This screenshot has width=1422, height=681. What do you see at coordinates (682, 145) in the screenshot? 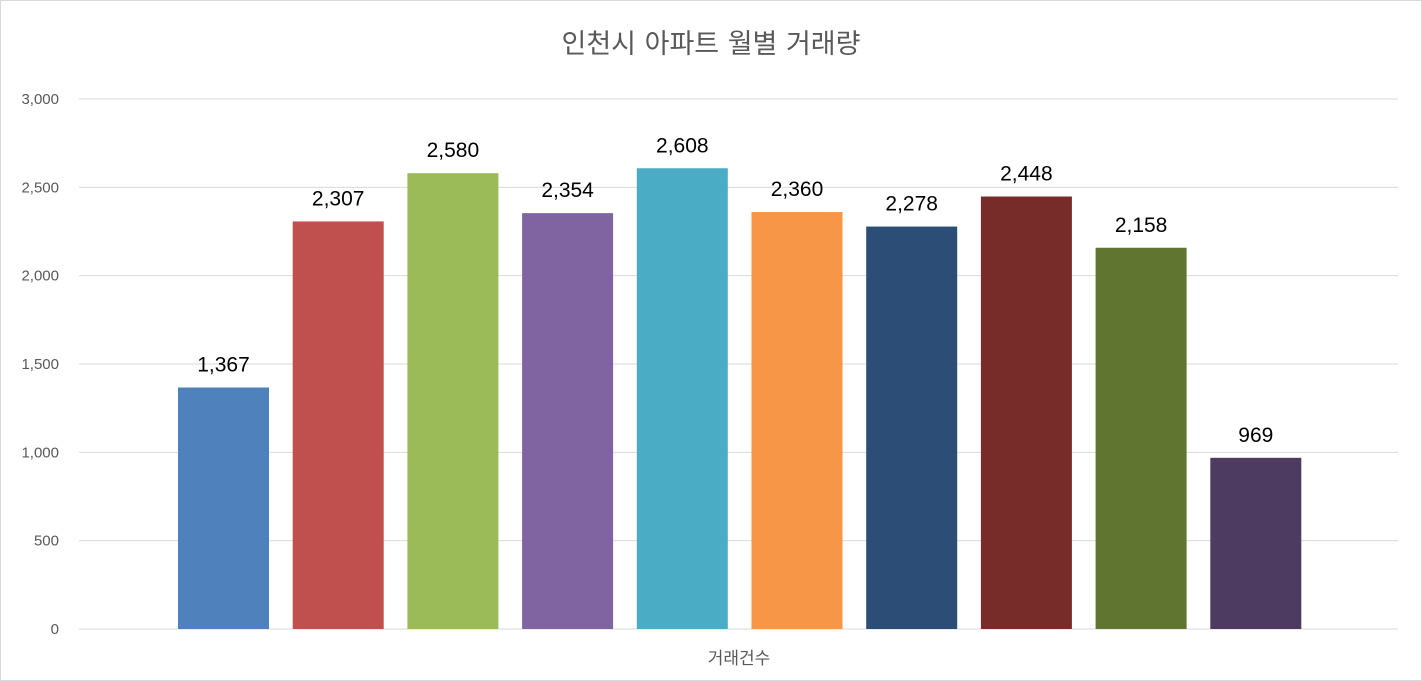
I see `data-label: 2,608` at bounding box center [682, 145].